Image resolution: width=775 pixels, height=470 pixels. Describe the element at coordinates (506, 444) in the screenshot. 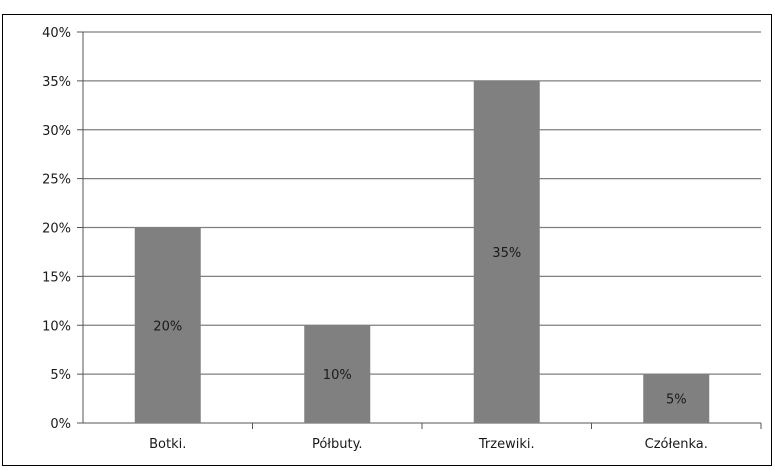

I see `x-tick-label: Trzewiki.` at that location.